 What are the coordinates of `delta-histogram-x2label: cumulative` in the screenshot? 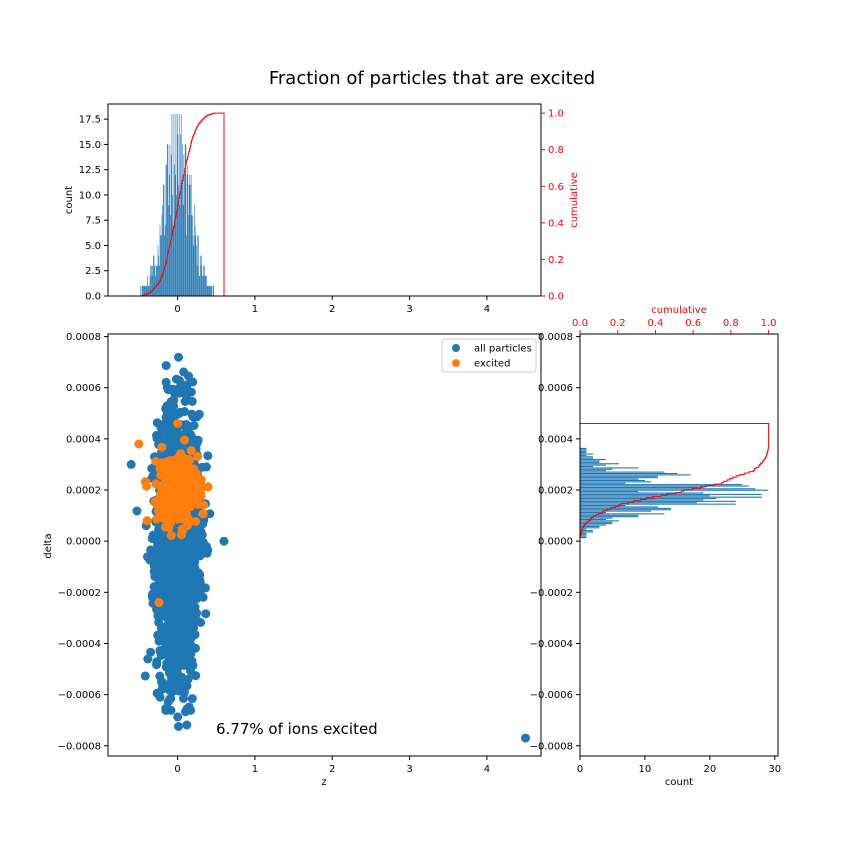 It's located at (679, 310).